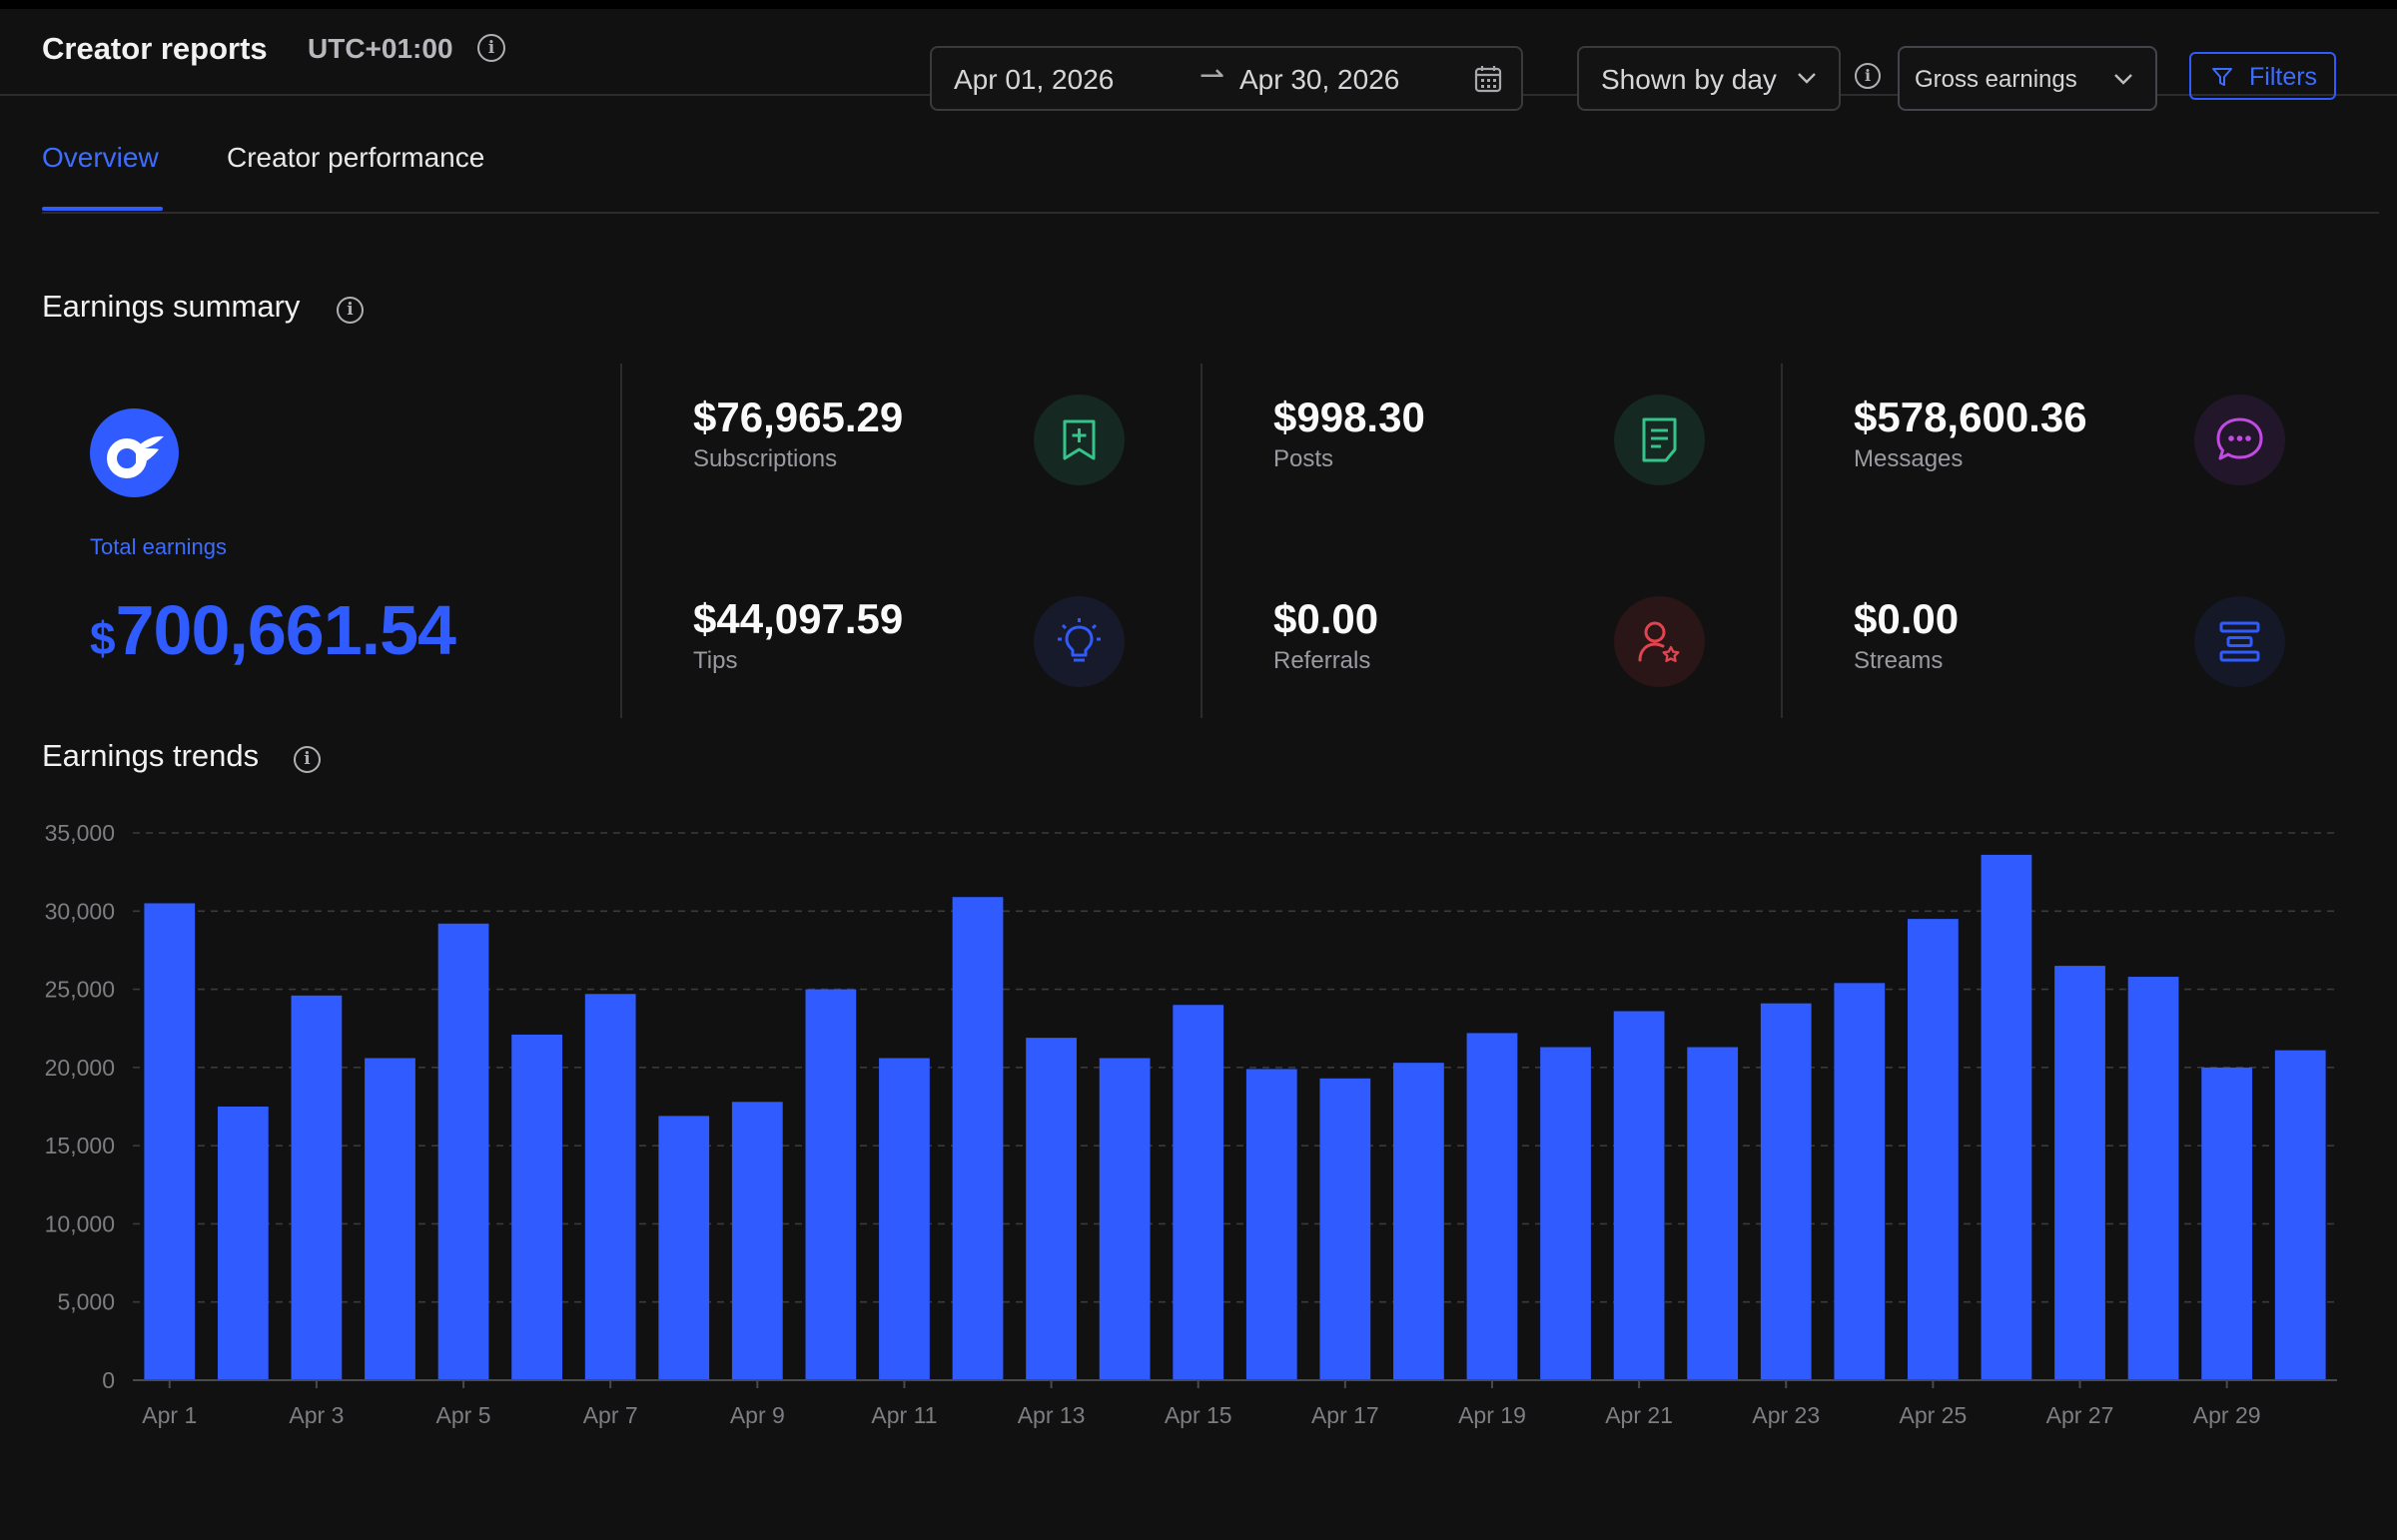  Describe the element at coordinates (151, 756) in the screenshot. I see `earnings-trends-title: Earnings trends` at that location.